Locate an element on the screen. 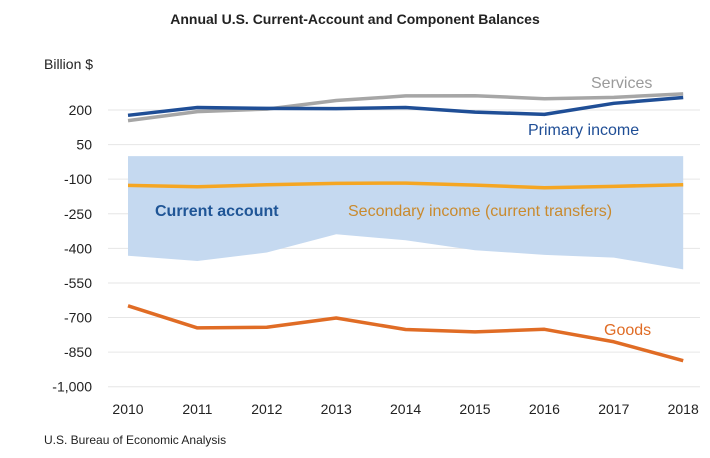  y-tick-label: -250 is located at coordinates (78, 214).